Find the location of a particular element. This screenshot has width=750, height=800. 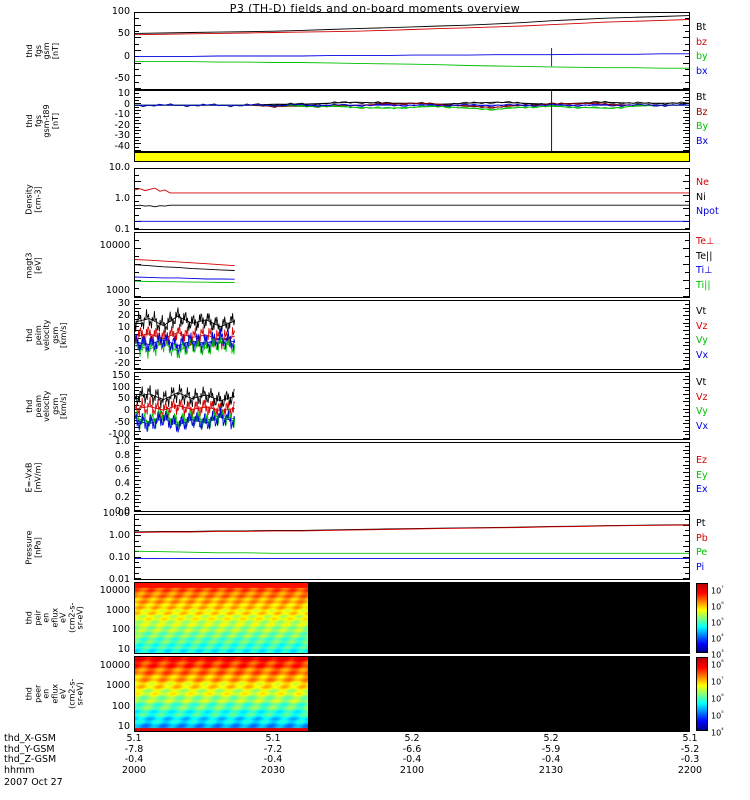

ytick-pressure: 0.10 is located at coordinates (119, 557).